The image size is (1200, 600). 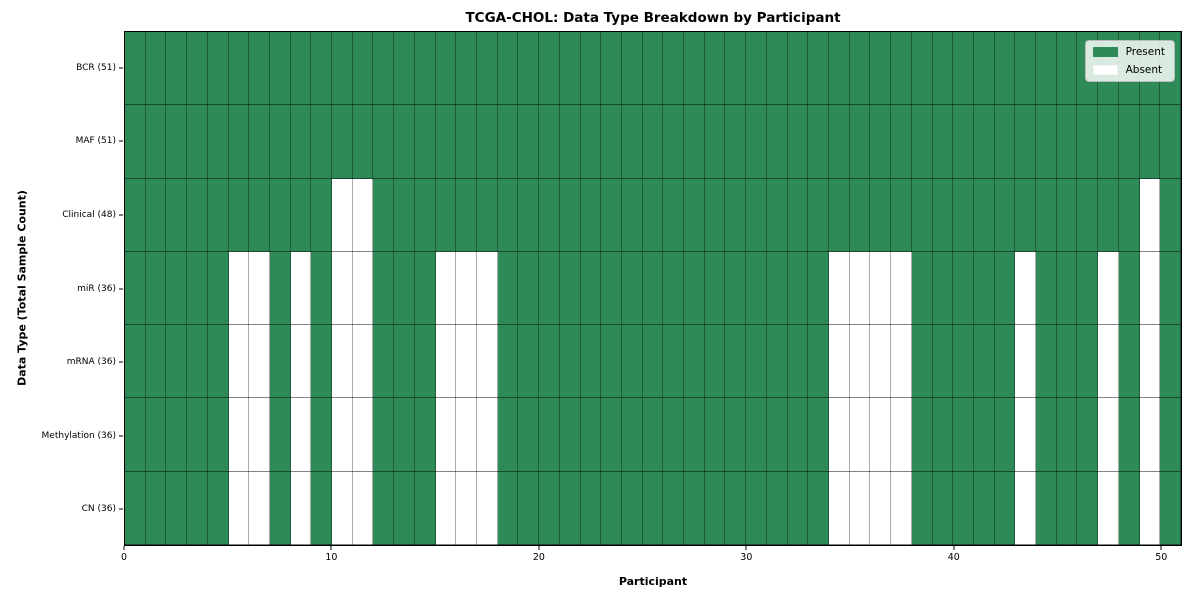 What do you see at coordinates (96, 67) in the screenshot?
I see `y-tick-label: BCR (51)` at bounding box center [96, 67].